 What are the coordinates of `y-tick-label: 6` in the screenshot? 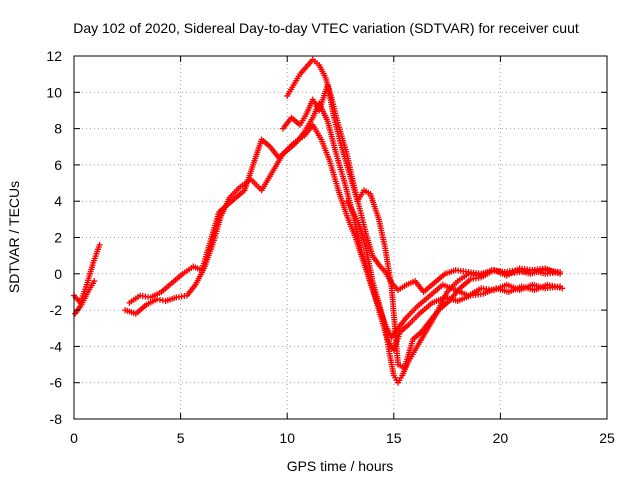 It's located at (58, 165).